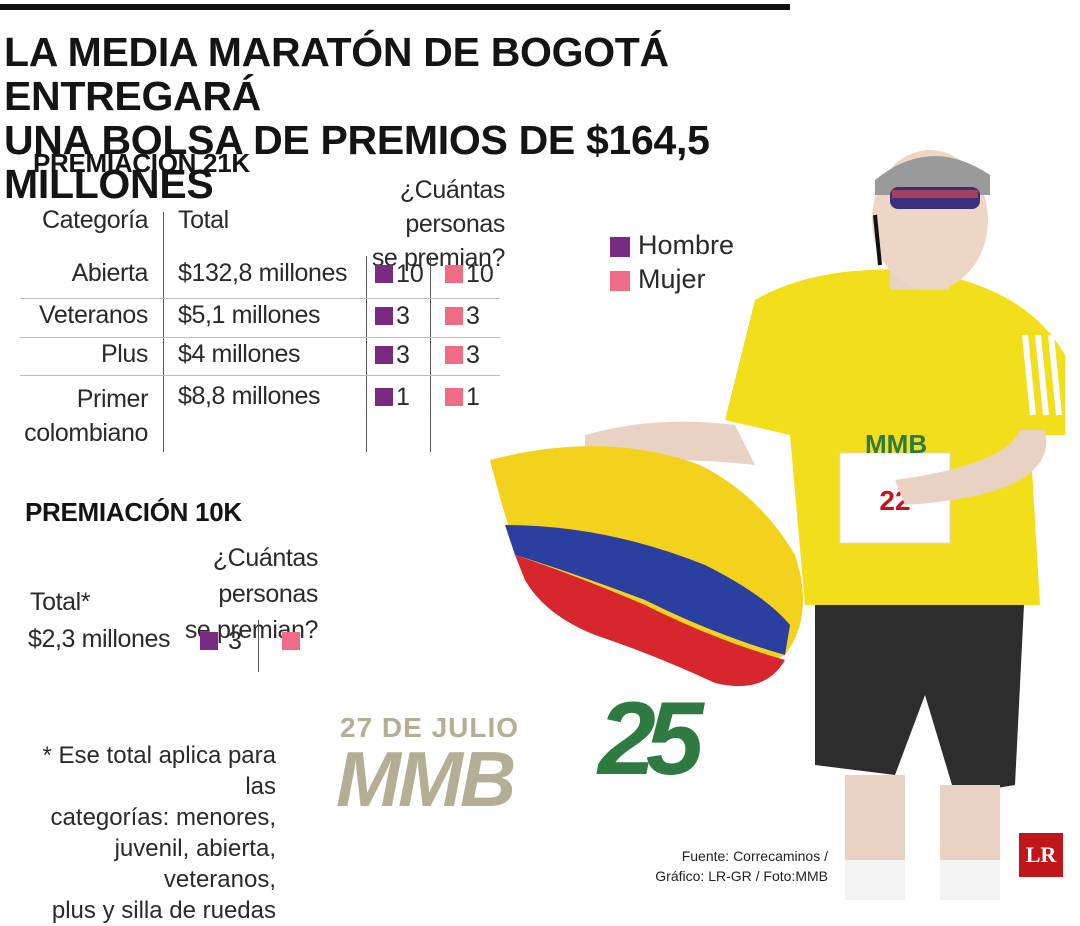 The height and width of the screenshot is (926, 1080). I want to click on people-header-line-1: ¿Cuántas personas, so click(452, 207).